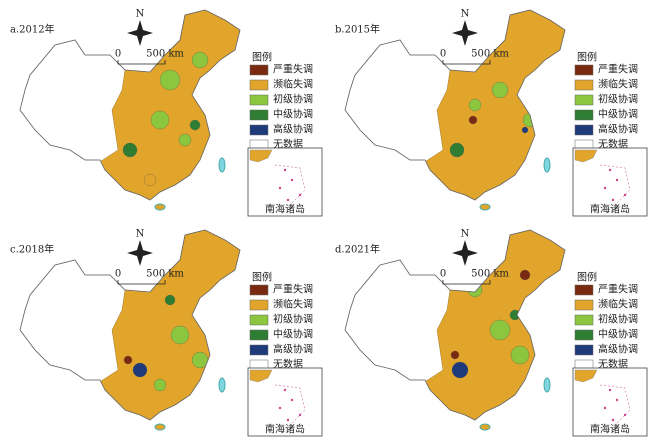 The height and width of the screenshot is (444, 650). Describe the element at coordinates (357, 249) in the screenshot. I see `panel-title: d.2021年` at that location.